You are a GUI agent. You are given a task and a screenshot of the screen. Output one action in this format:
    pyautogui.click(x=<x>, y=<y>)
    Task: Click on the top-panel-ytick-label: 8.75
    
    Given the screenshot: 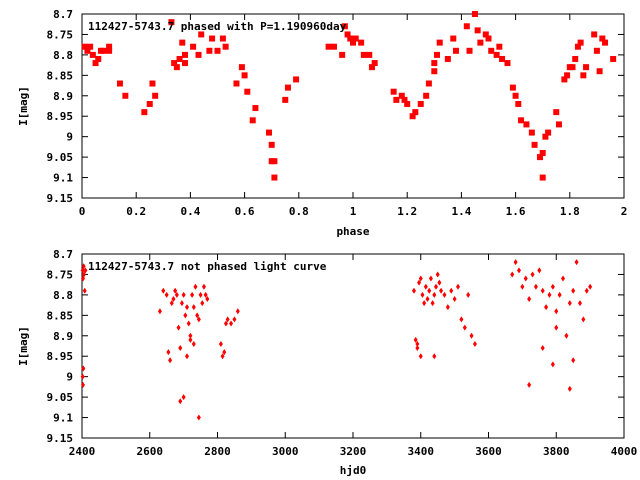 What is the action you would take?
    pyautogui.click(x=60, y=34)
    